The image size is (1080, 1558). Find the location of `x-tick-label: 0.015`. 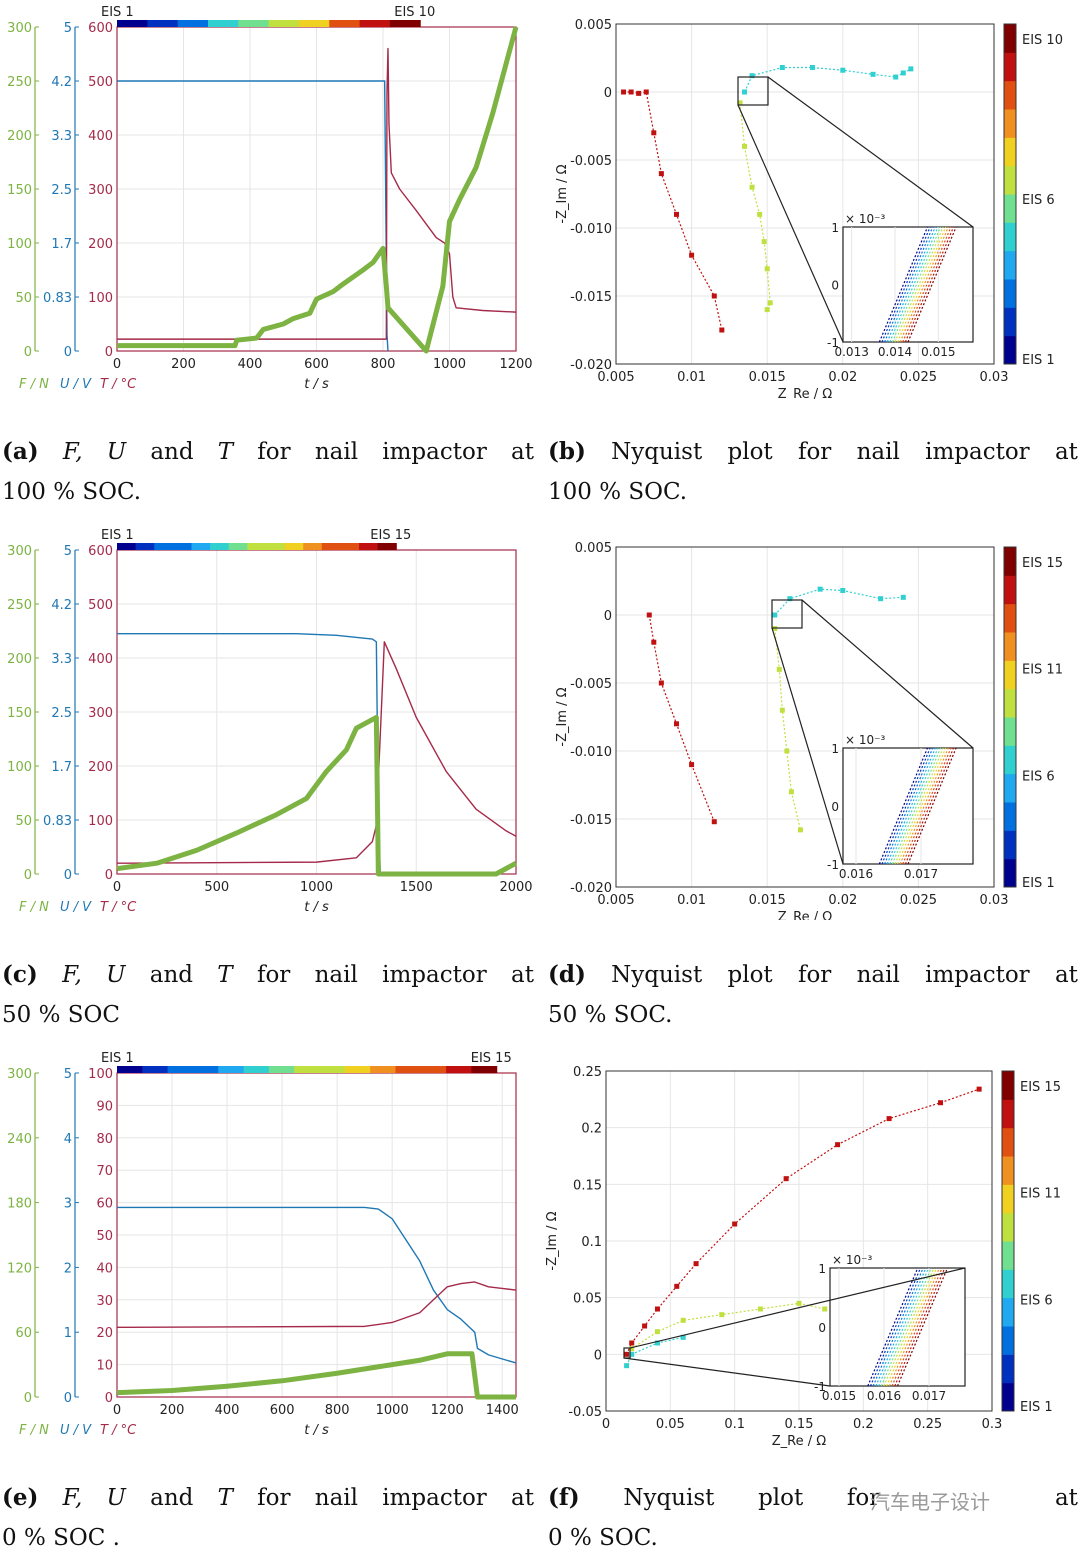

x-tick-label: 0.015 is located at coordinates (767, 377).